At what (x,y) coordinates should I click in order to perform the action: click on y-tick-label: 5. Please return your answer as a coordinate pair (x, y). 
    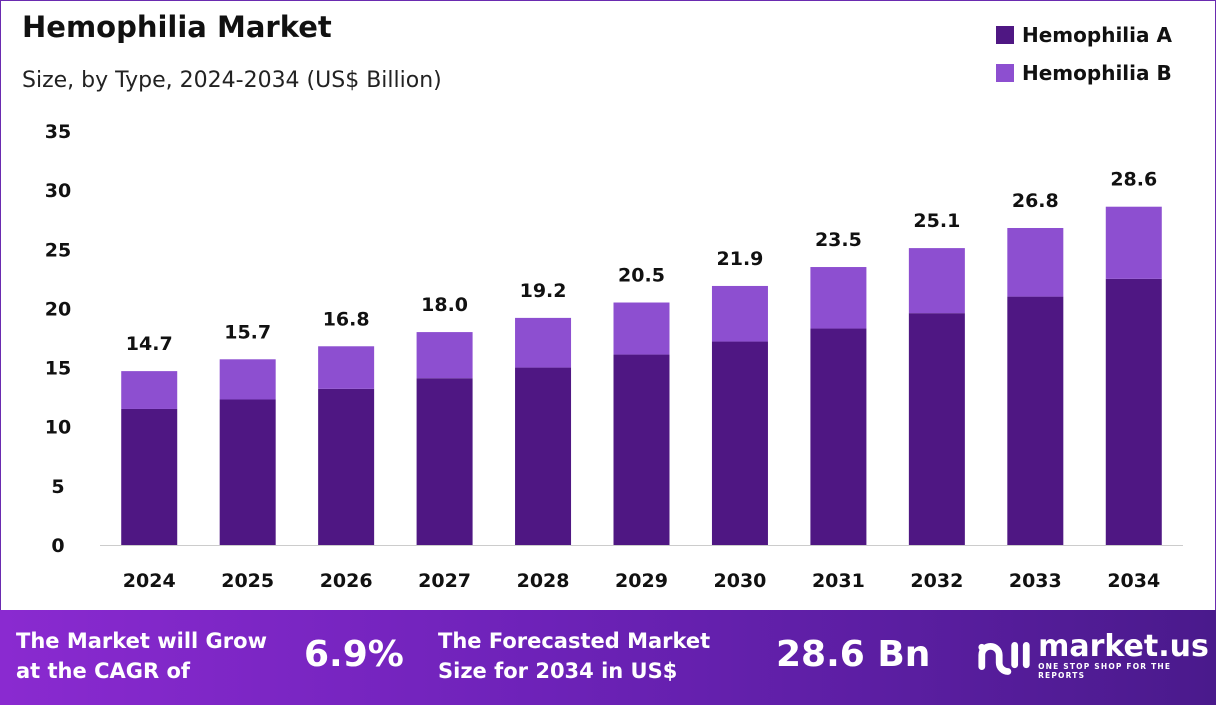
    Looking at the image, I should click on (57, 487).